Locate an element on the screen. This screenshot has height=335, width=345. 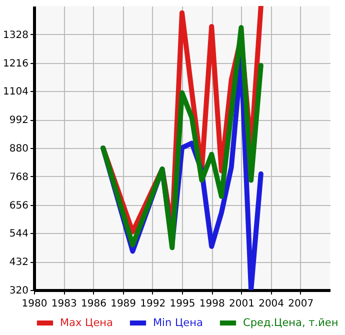
x-tick-label: 1998 is located at coordinates (212, 304).